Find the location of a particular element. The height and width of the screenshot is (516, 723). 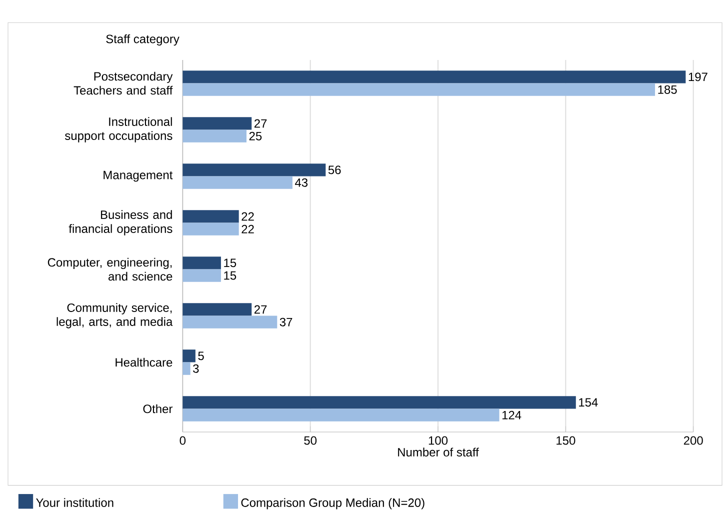

x-tick-label: 50 is located at coordinates (310, 440).